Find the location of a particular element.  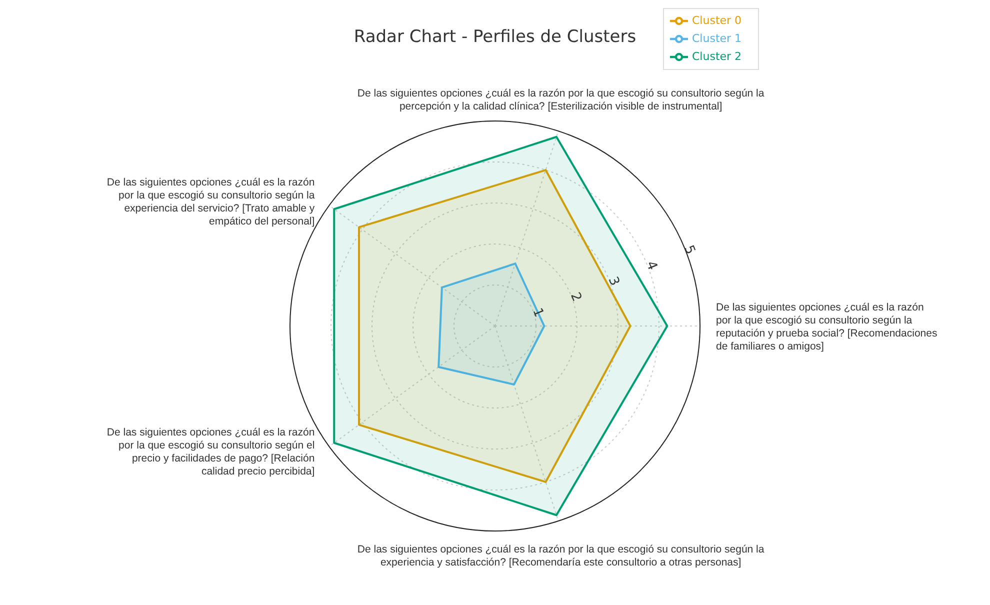

spoke-label: De las siguientes opciones ¿cuál es la razón por la que escogió su consultorio según la reputación y prueba social? [Recomendaciones de familiares o amigos] is located at coordinates (827, 327).